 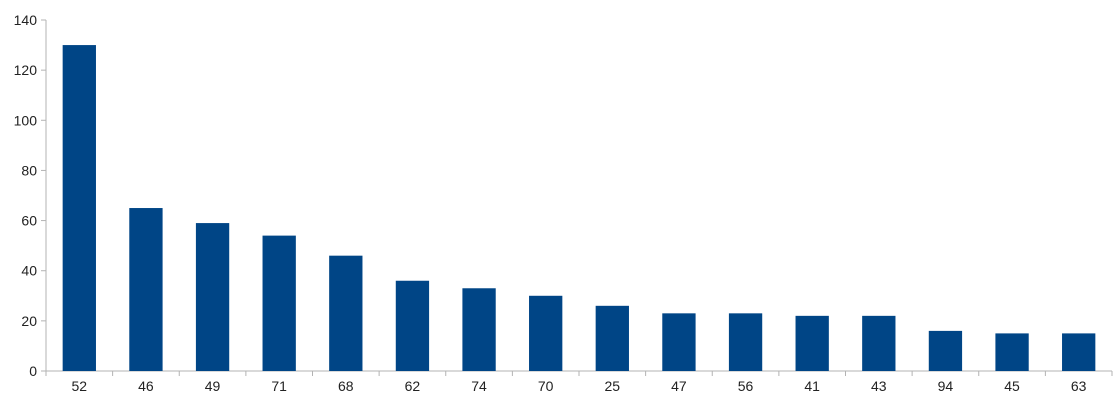 I want to click on x-tick-label: 25, so click(x=613, y=386).